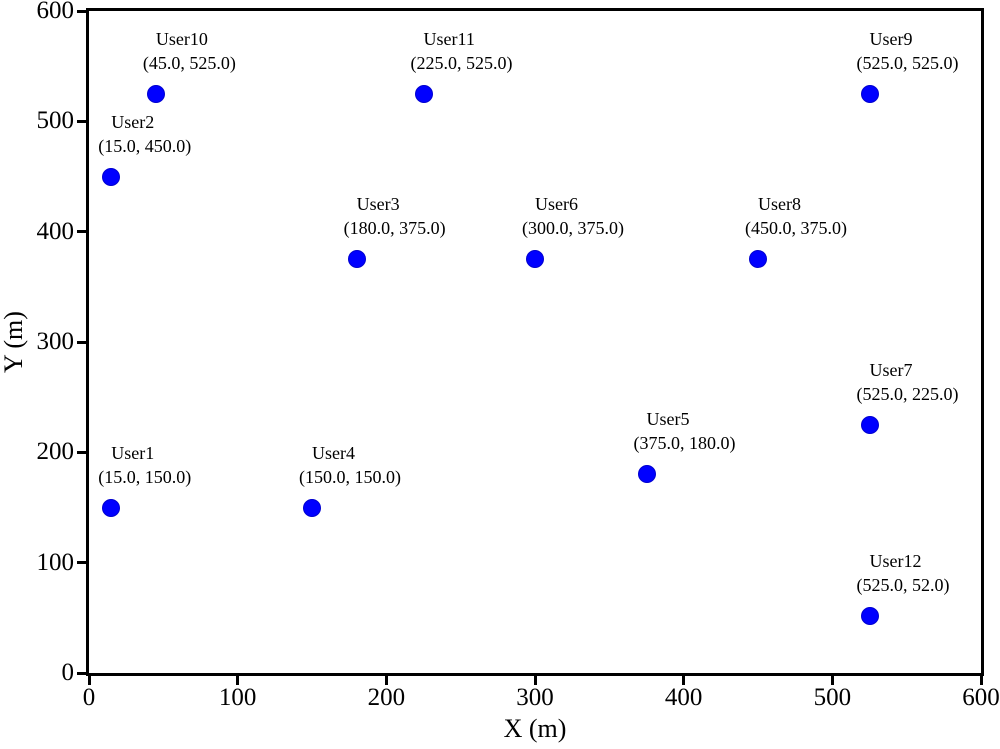  Describe the element at coordinates (55, 12) in the screenshot. I see `y-tick-label: 600` at that location.